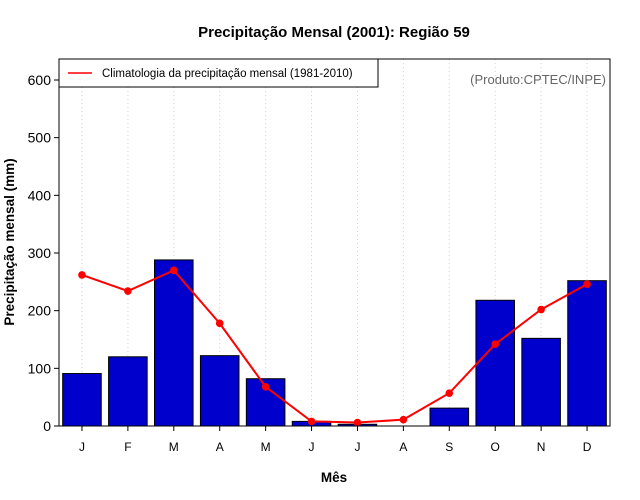 The image size is (640, 500). I want to click on x-tick-label: F, so click(127, 447).